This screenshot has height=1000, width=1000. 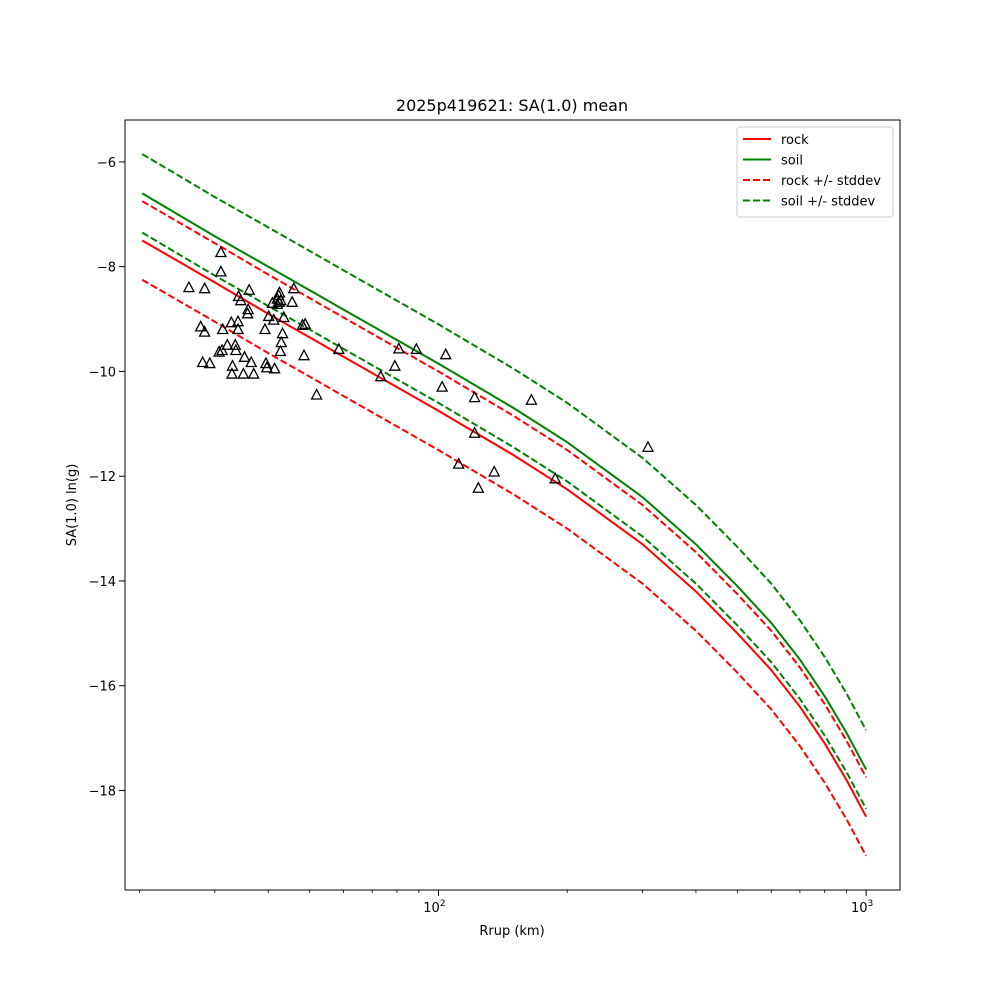 What do you see at coordinates (795, 140) in the screenshot?
I see `legend-label: rock` at bounding box center [795, 140].